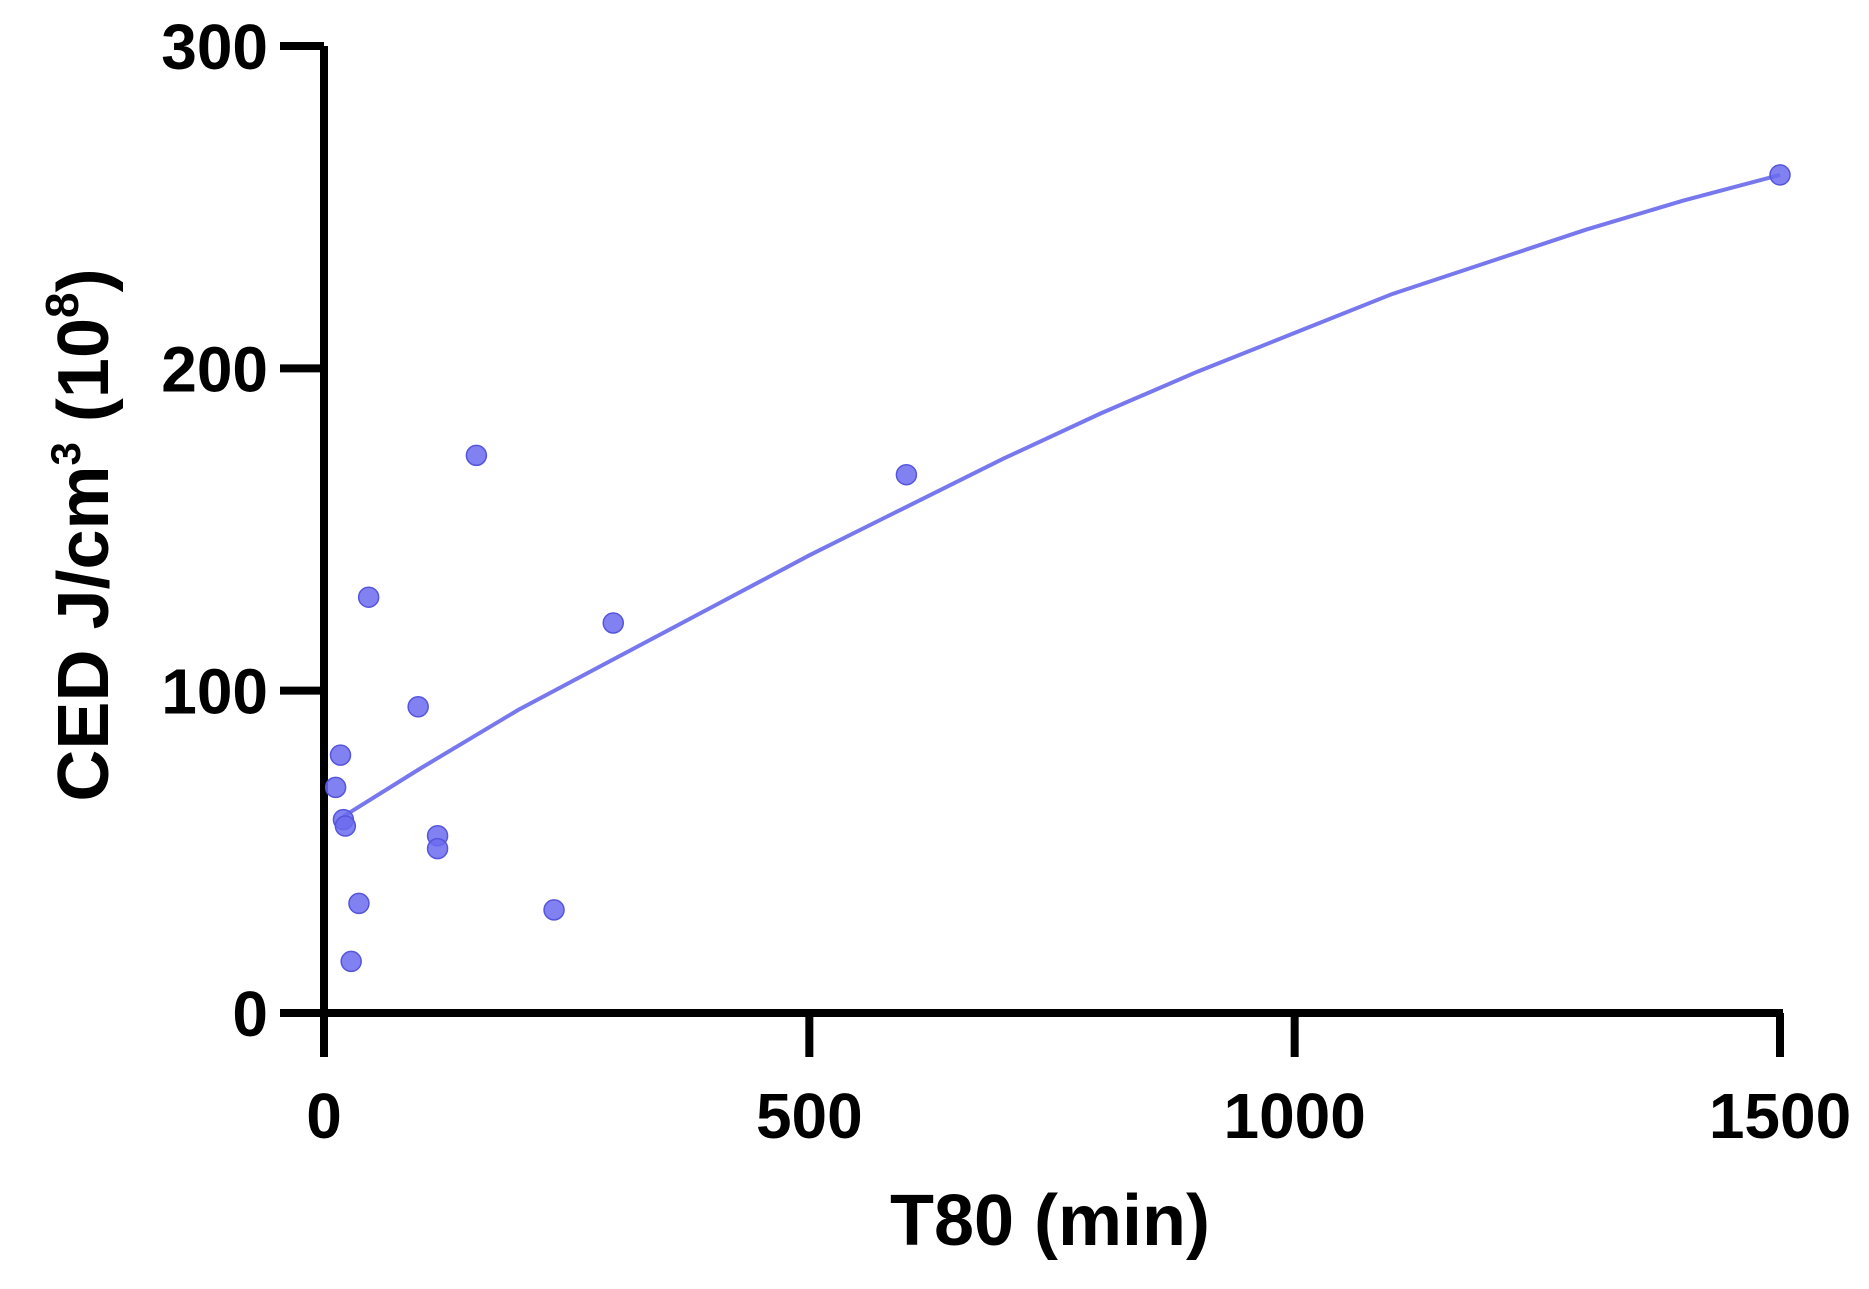  I want to click on y-axis-title-unit-open: (10, so click(84, 380).